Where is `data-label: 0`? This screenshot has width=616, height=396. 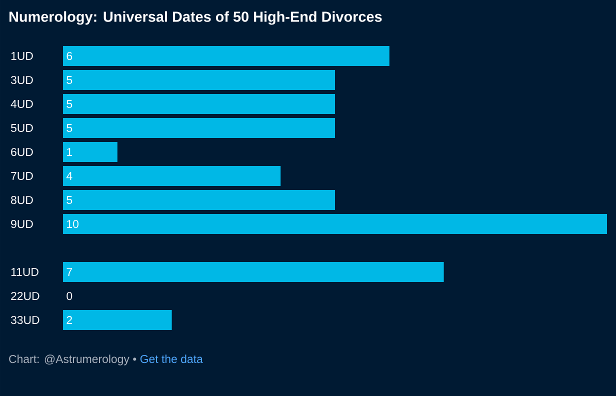 data-label: 0 is located at coordinates (69, 296).